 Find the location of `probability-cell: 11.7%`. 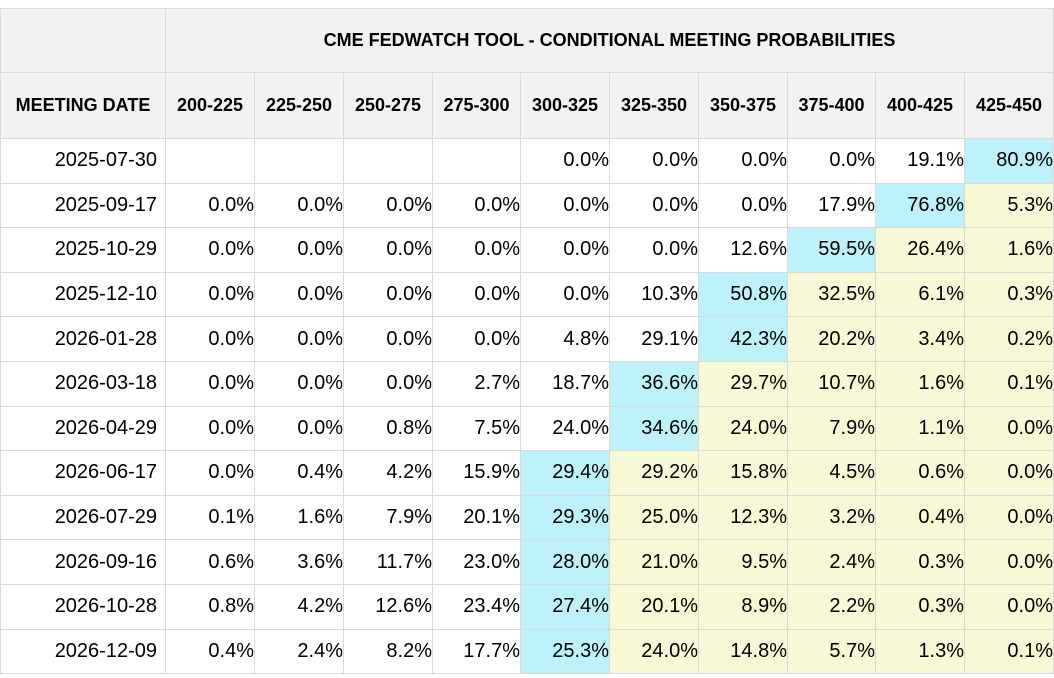

probability-cell: 11.7% is located at coordinates (388, 562).